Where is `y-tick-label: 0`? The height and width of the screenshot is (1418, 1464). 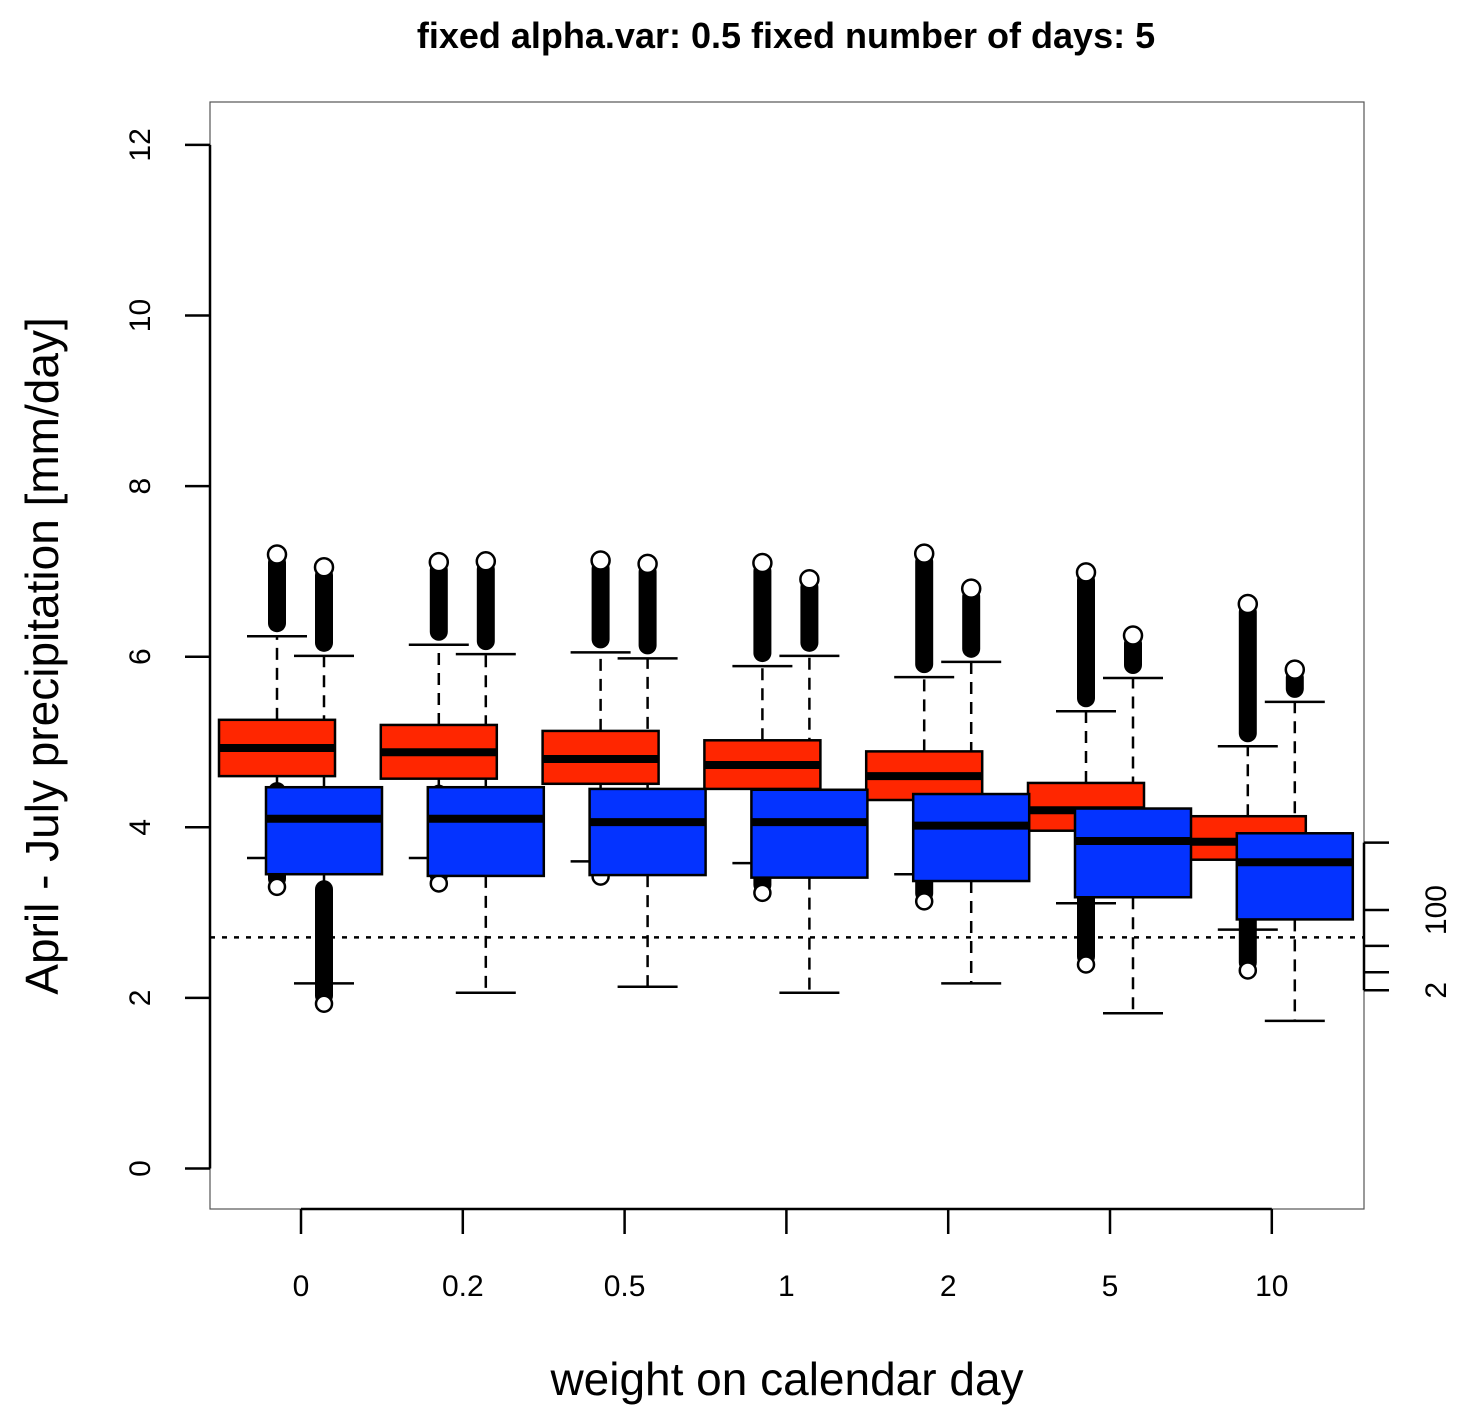
y-tick-label: 0 is located at coordinates (140, 1168).